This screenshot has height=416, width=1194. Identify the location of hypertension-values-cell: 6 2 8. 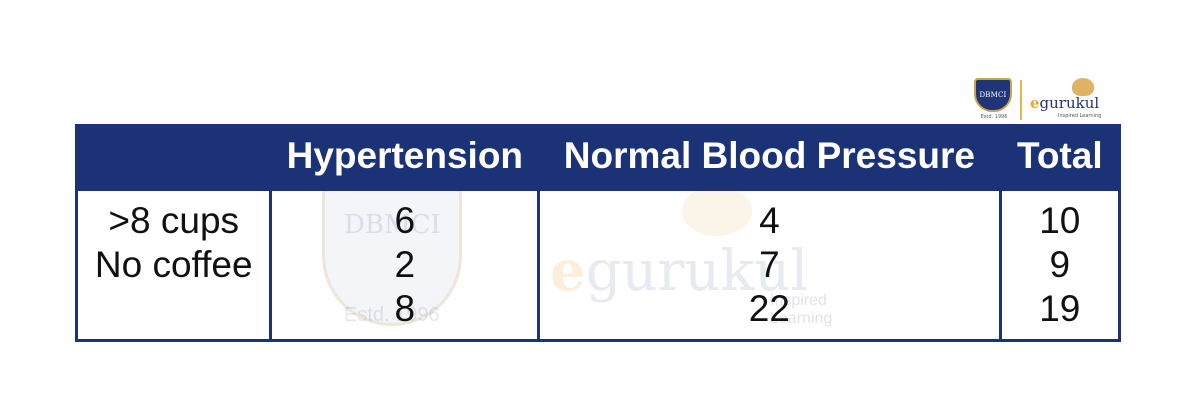
(405, 265).